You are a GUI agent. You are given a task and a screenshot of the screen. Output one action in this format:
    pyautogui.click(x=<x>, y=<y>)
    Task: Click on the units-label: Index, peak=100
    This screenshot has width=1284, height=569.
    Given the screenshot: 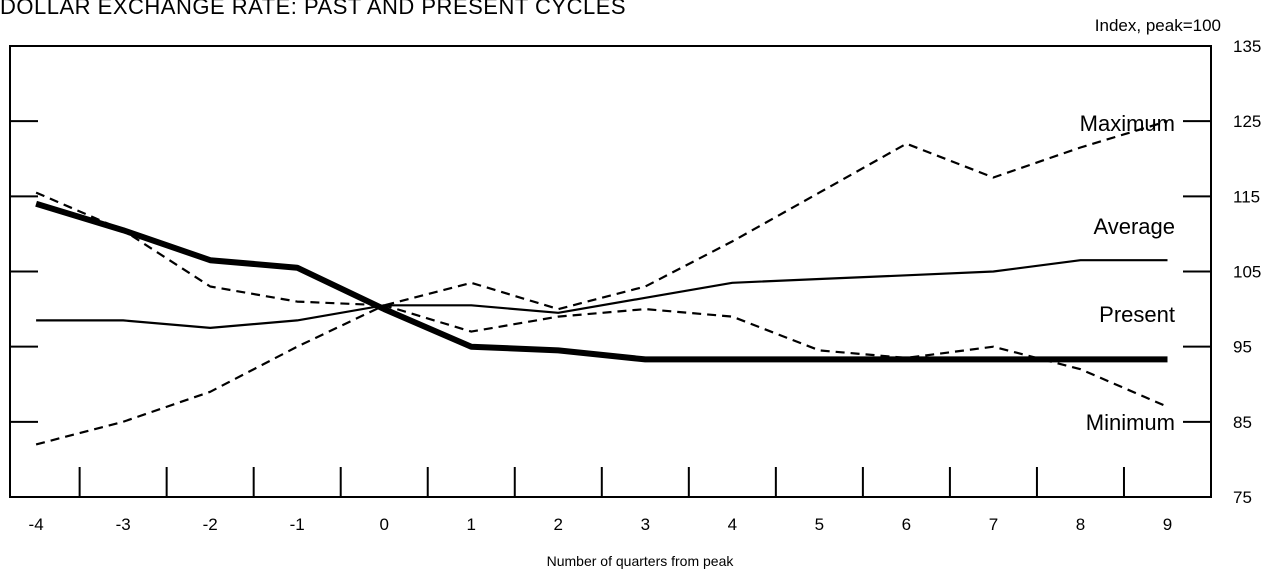 What is the action you would take?
    pyautogui.click(x=1158, y=25)
    